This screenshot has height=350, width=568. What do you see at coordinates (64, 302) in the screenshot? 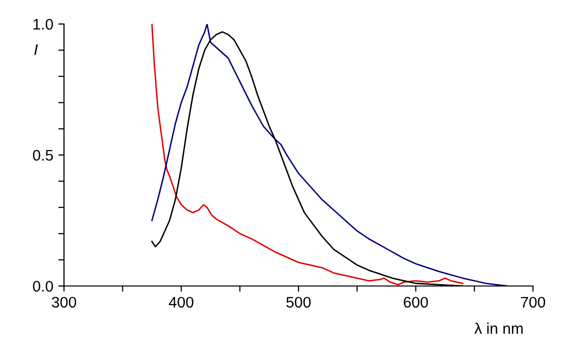
I see `x-tick-label: 300` at bounding box center [64, 302].